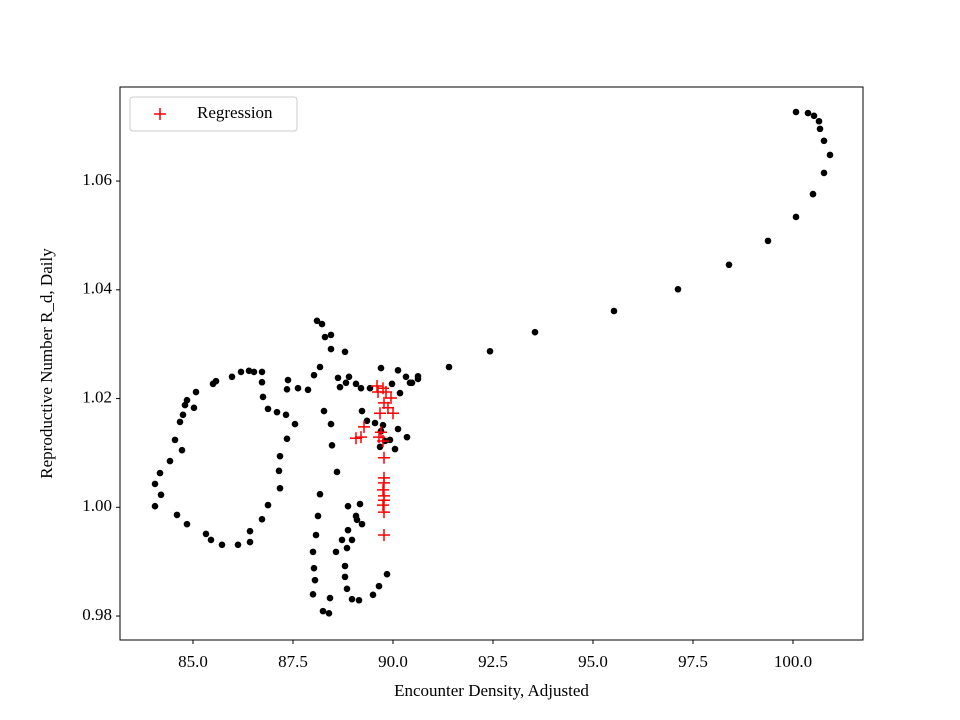 The height and width of the screenshot is (720, 960). Describe the element at coordinates (235, 112) in the screenshot. I see `legend-label: Regression` at that location.